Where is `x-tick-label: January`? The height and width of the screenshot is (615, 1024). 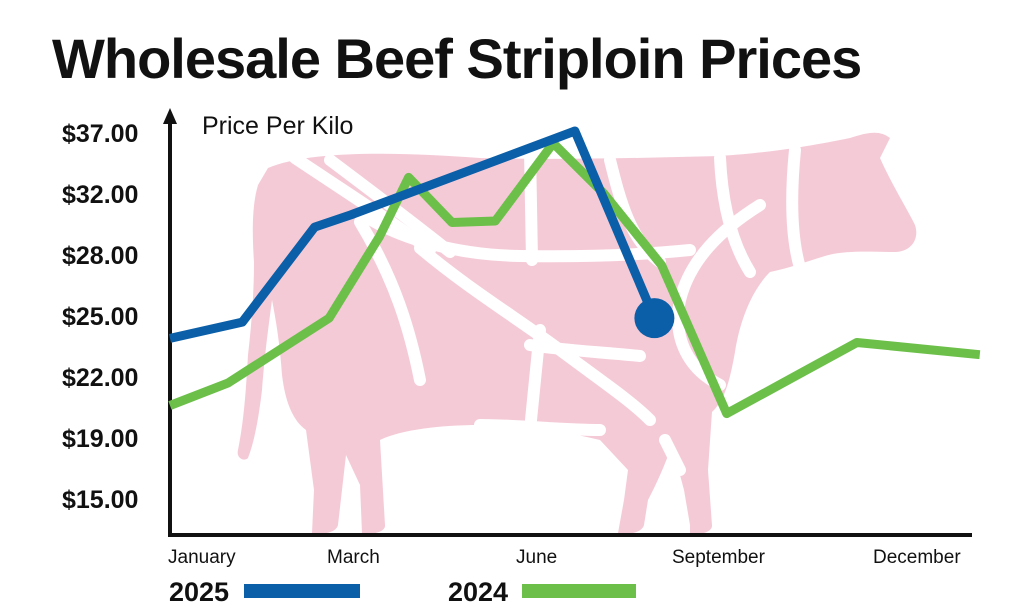 x-tick-label: January is located at coordinates (202, 557).